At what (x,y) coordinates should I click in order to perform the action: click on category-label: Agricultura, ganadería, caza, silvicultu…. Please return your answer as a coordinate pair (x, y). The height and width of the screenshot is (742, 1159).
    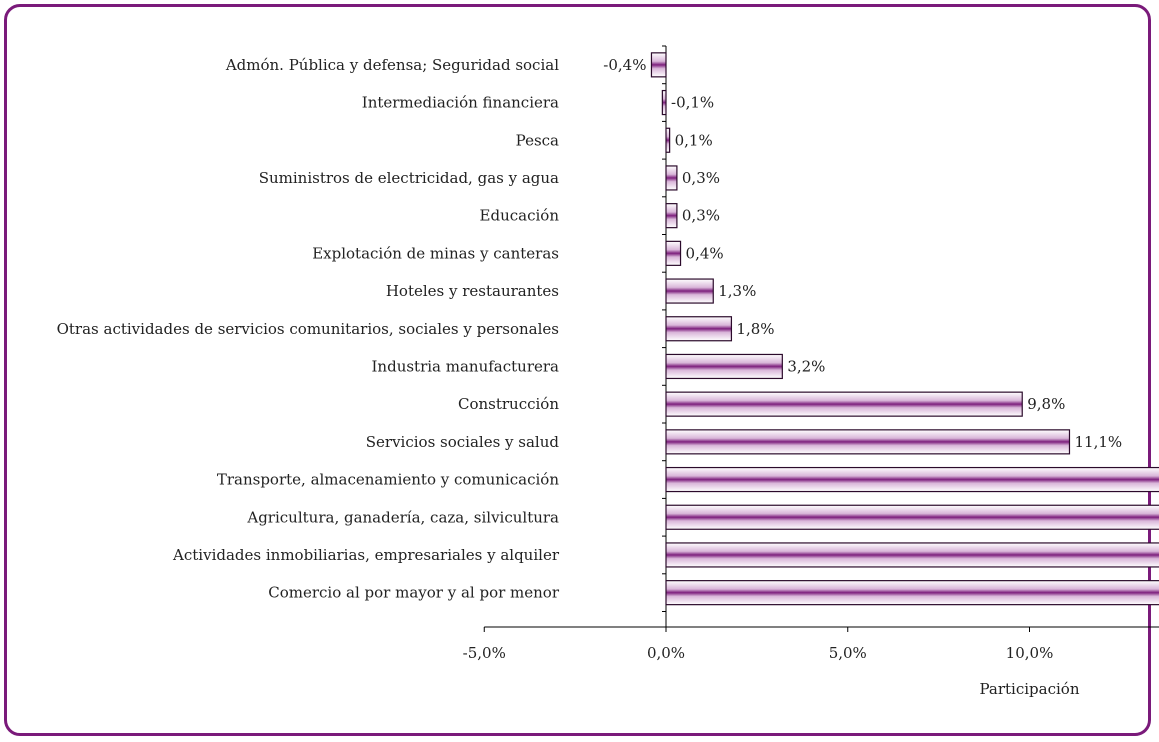
    Looking at the image, I should click on (402, 517).